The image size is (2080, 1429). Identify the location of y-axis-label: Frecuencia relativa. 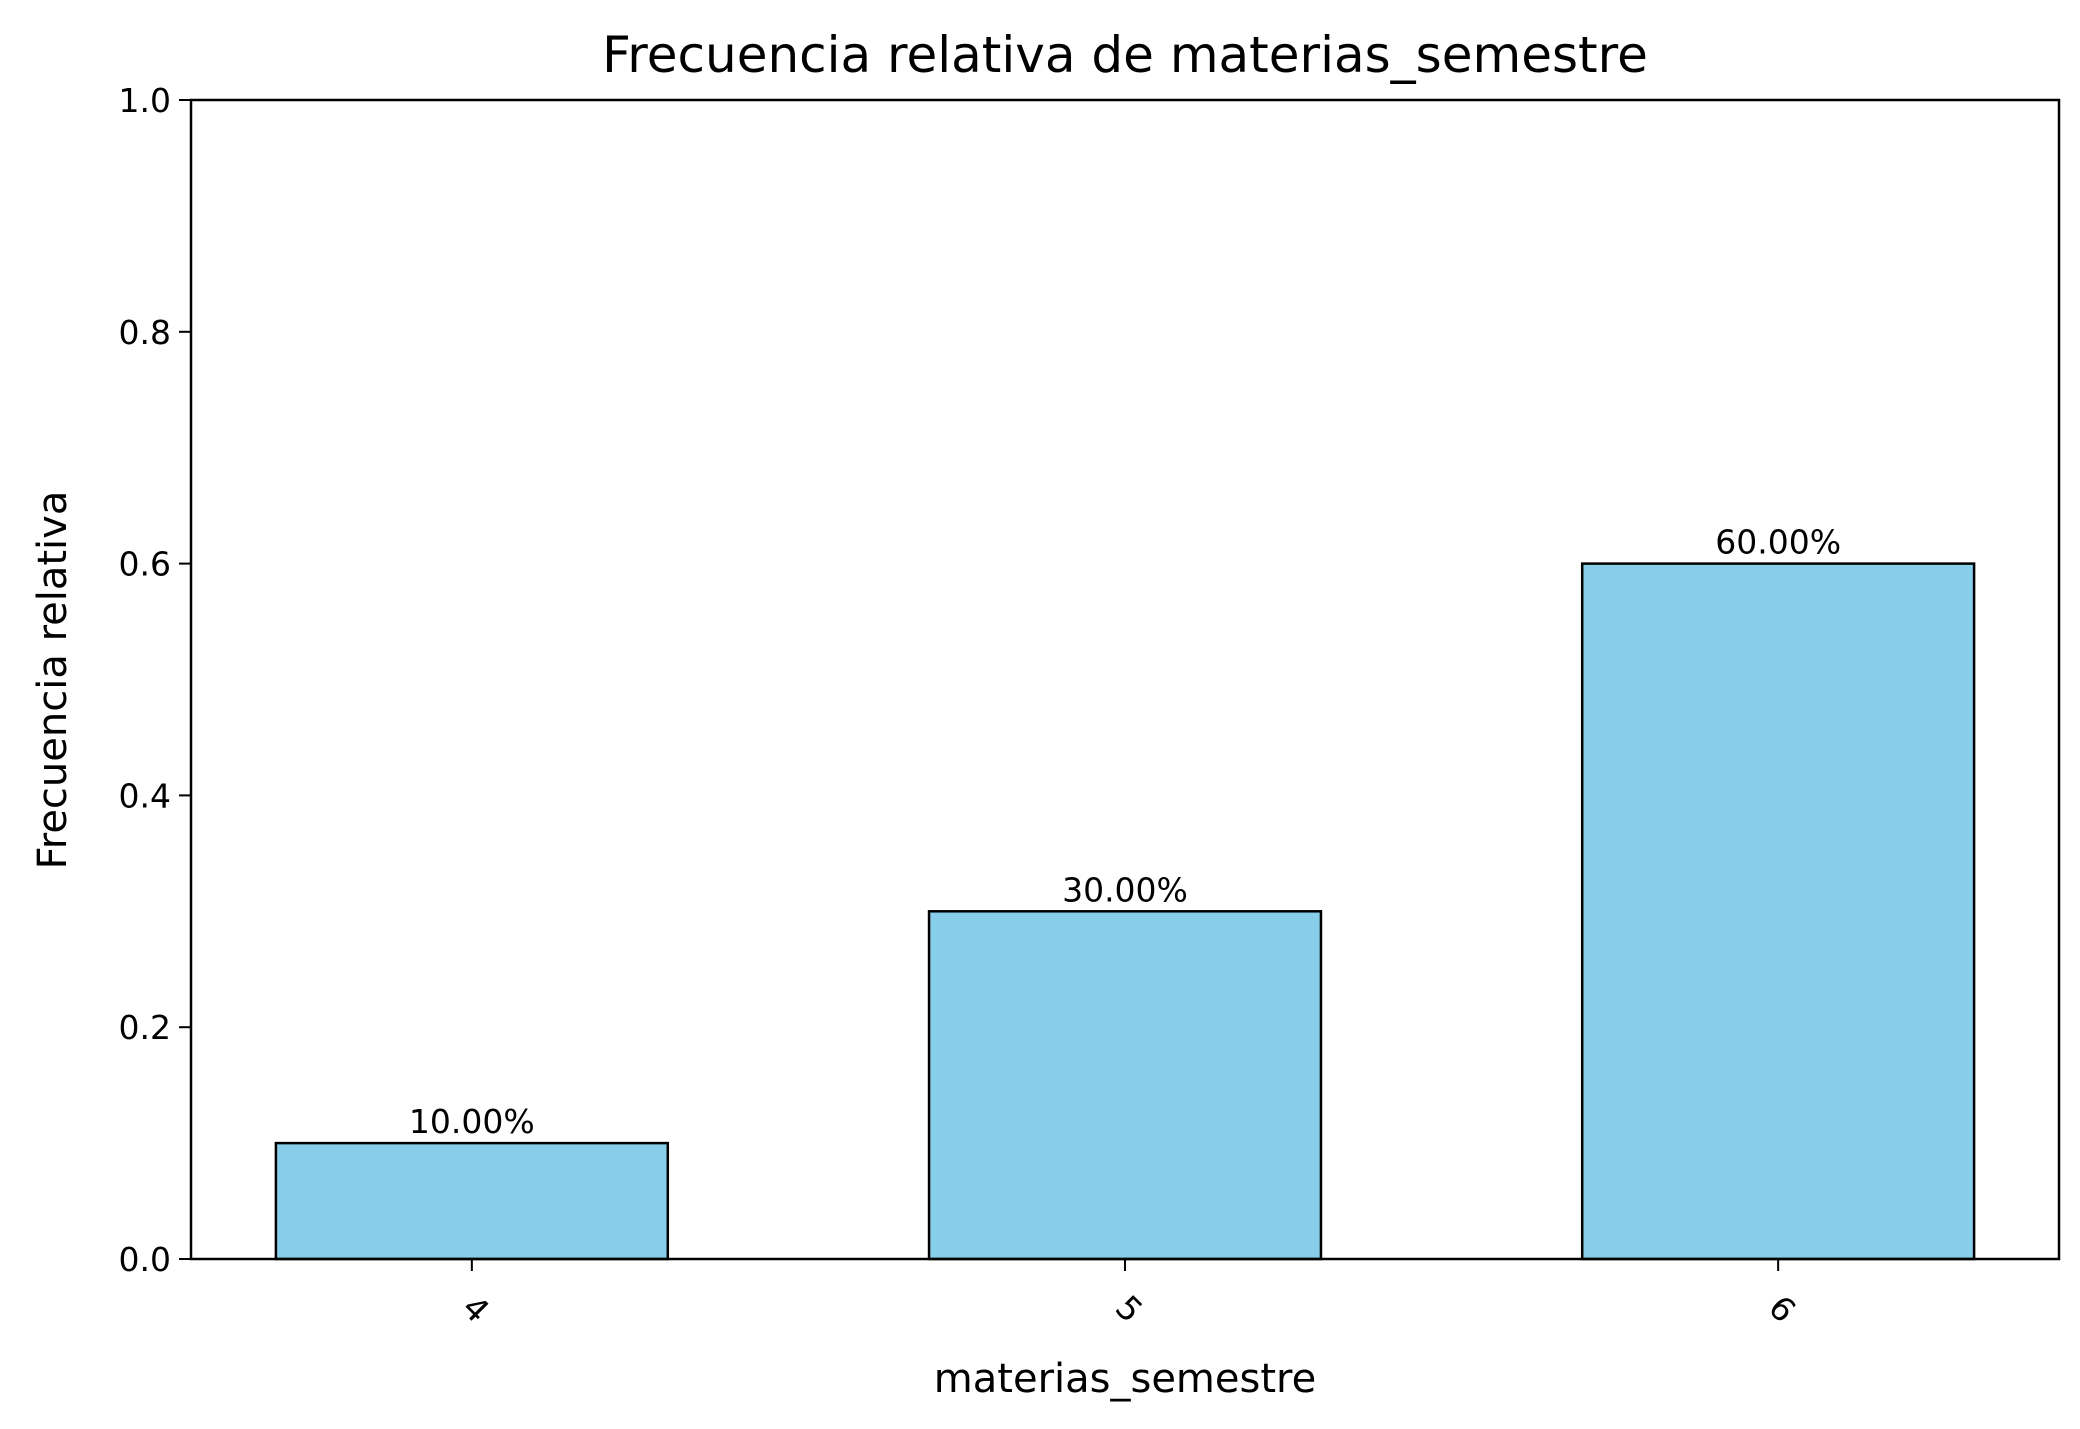
(53, 680).